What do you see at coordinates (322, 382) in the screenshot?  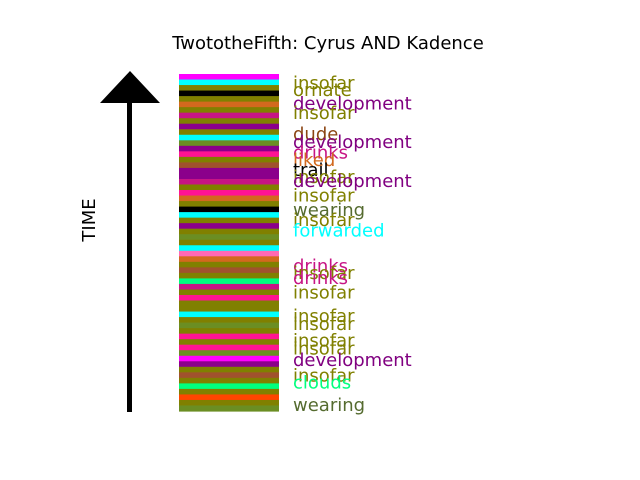 I see `event-label: clouds` at bounding box center [322, 382].